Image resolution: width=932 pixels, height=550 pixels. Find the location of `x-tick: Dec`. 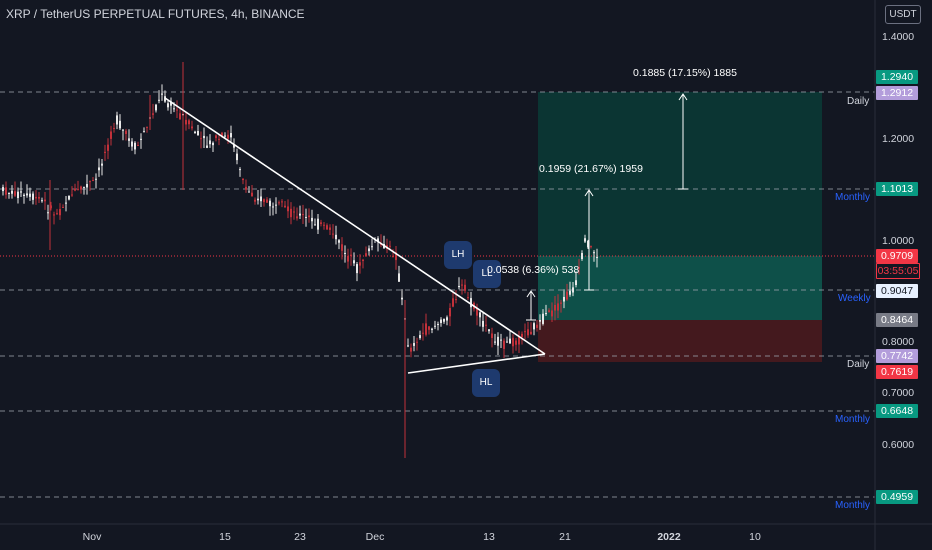

x-tick: Dec is located at coordinates (375, 537).